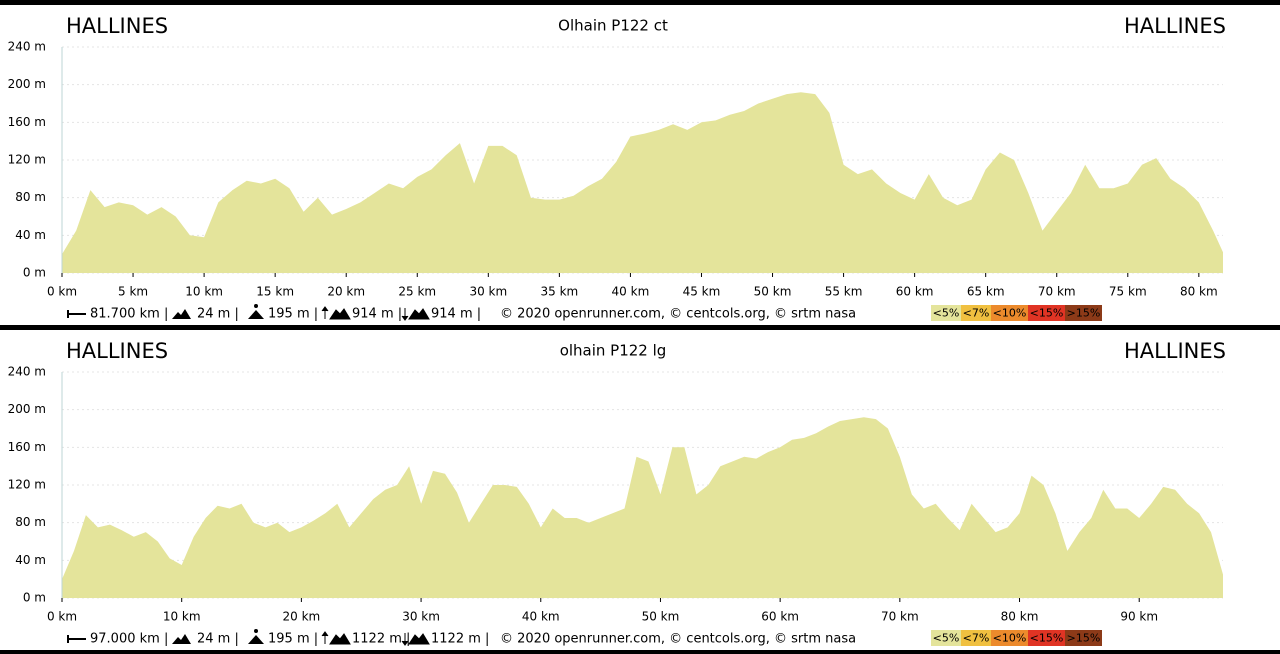 Image resolution: width=1280 pixels, height=654 pixels. What do you see at coordinates (129, 314) in the screenshot?
I see `stat: 81.700 km |` at bounding box center [129, 314].